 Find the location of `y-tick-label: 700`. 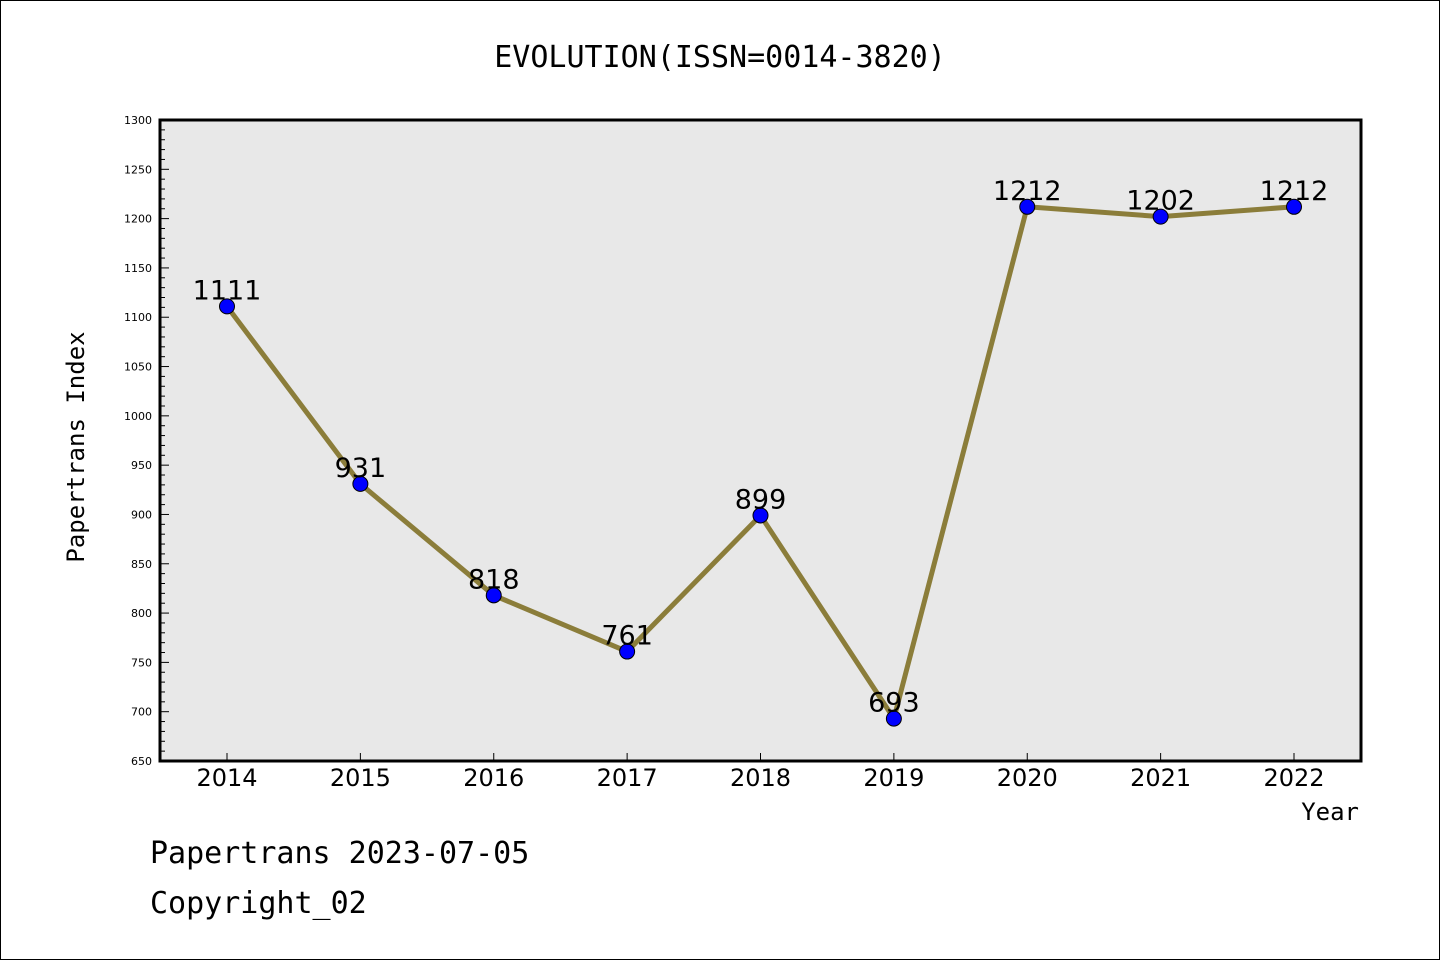

y-tick-label: 700 is located at coordinates (141, 712).